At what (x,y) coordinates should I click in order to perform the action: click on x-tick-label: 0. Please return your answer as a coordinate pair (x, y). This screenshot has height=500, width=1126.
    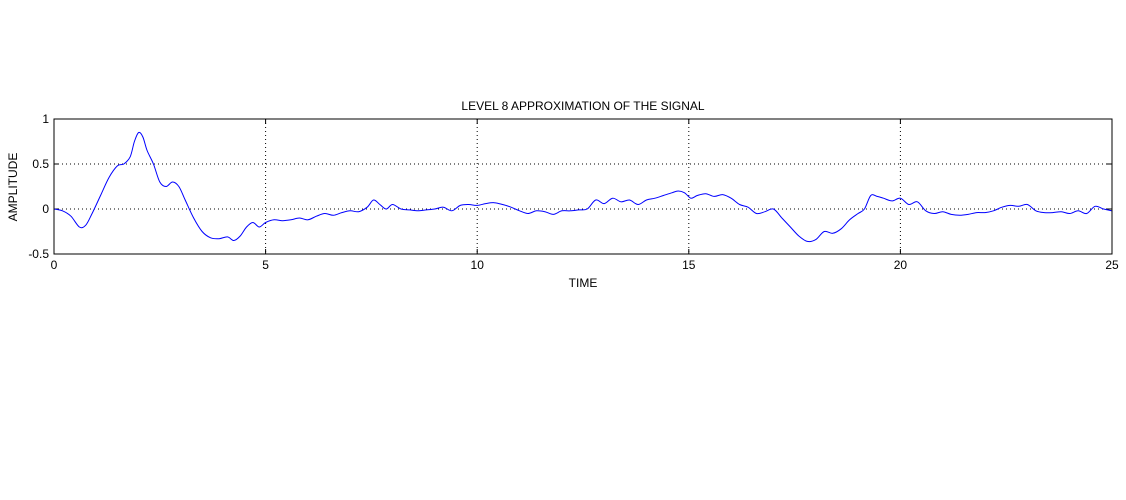
    Looking at the image, I should click on (54, 265).